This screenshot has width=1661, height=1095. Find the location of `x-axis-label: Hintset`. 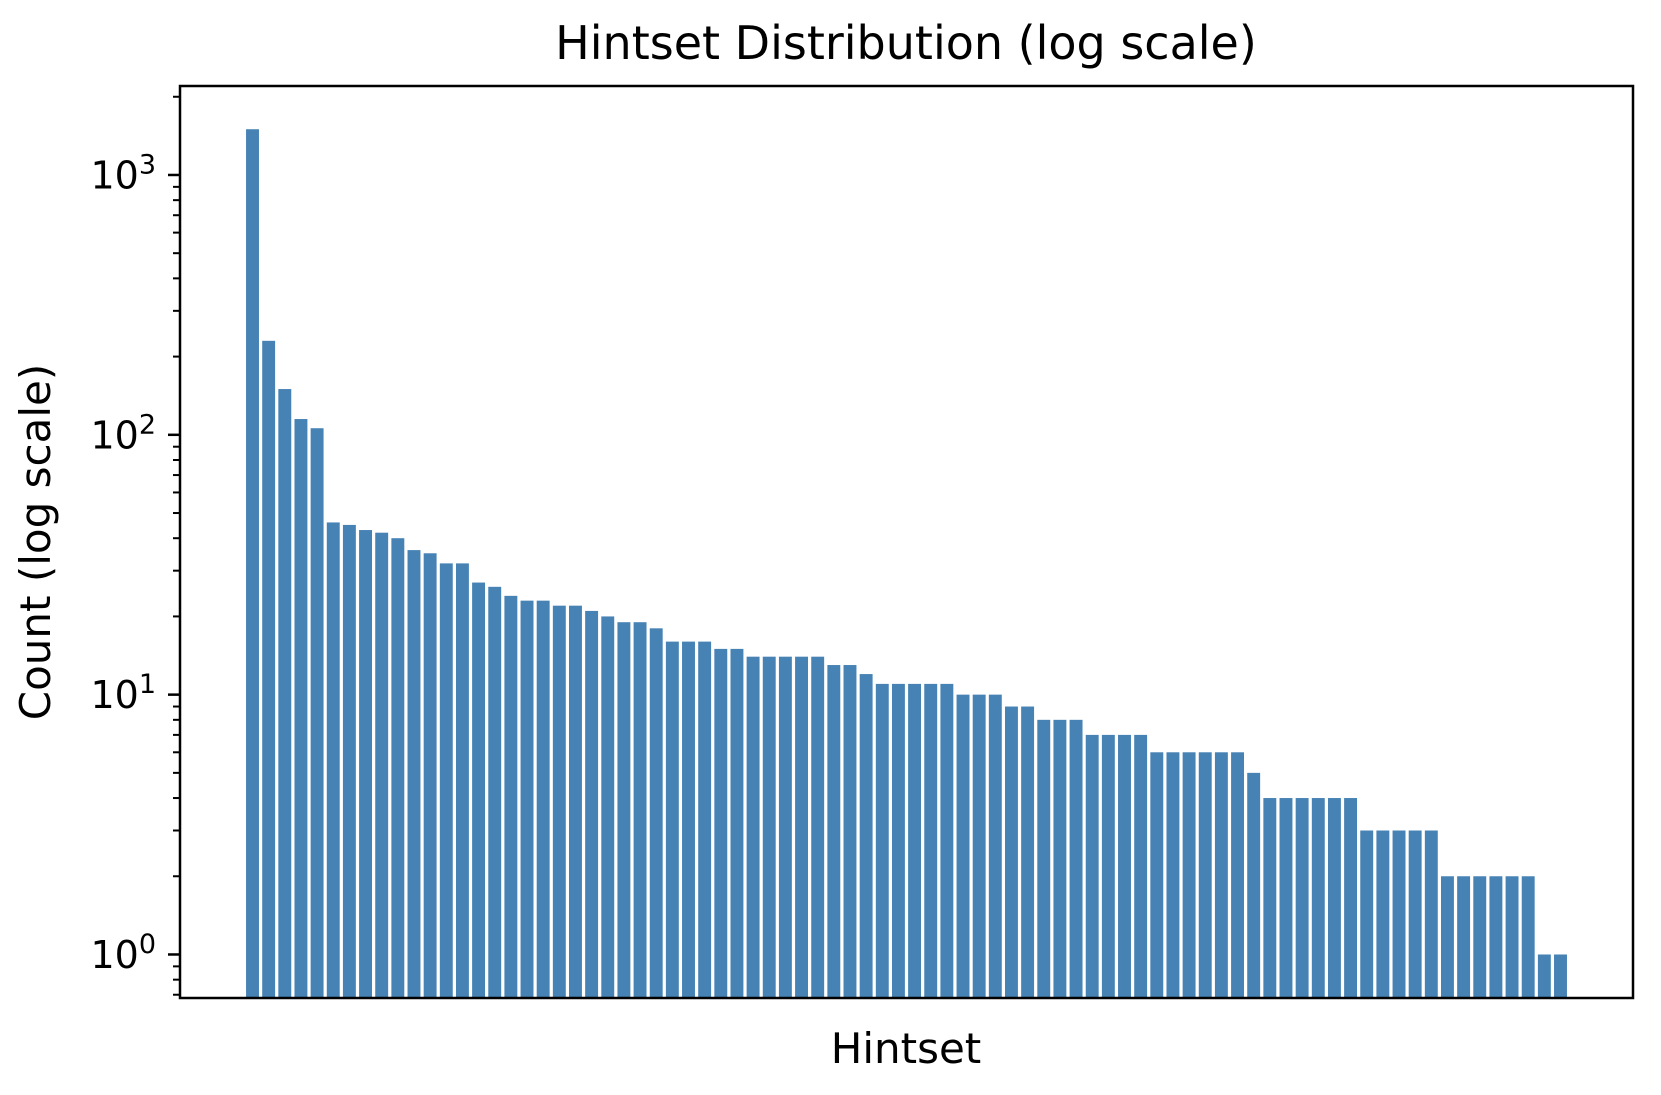

x-axis-label: Hintset is located at coordinates (906, 1048).